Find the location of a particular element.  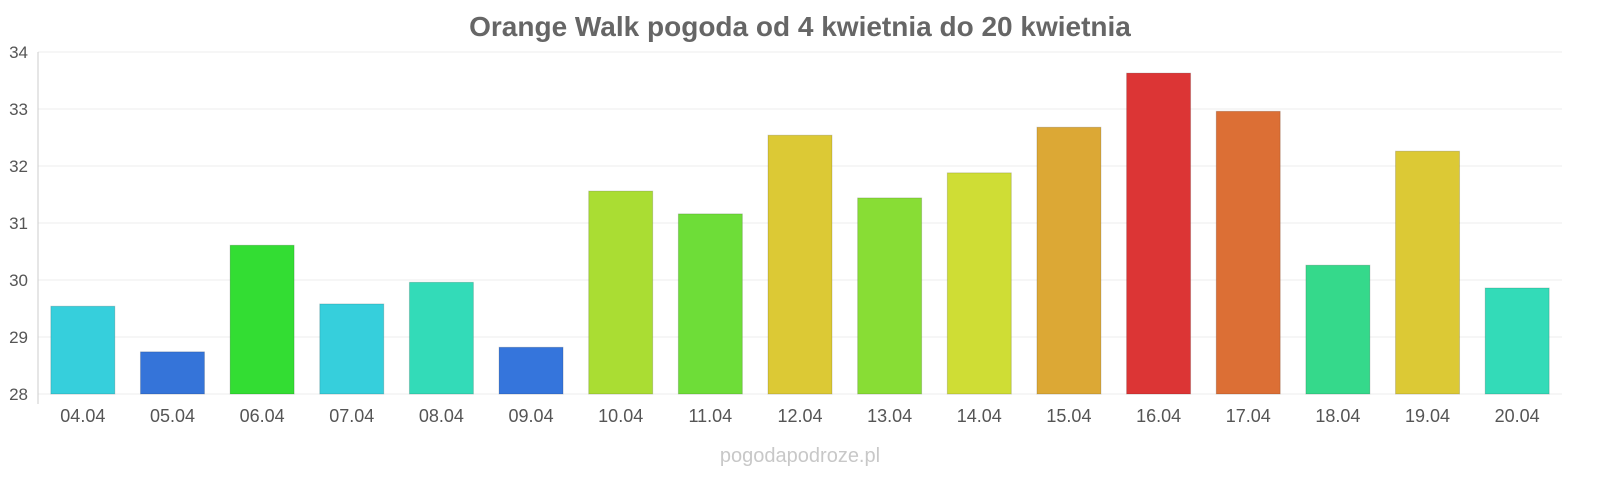

y-tick-label: 32 is located at coordinates (18, 166).